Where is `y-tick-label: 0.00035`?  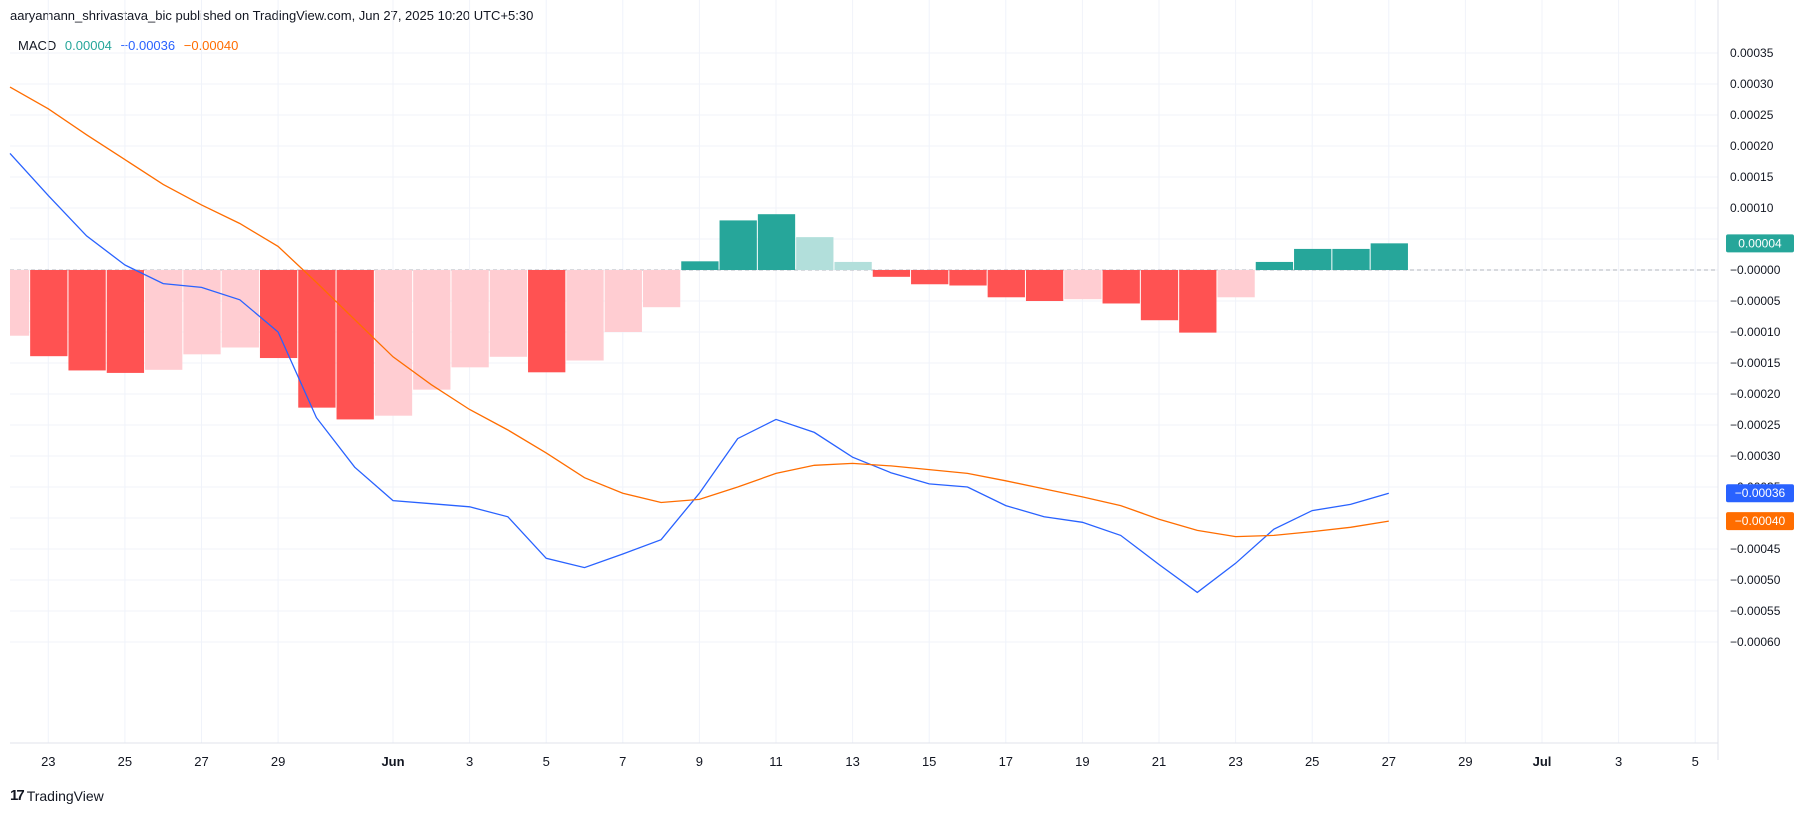 y-tick-label: 0.00035 is located at coordinates (1752, 53).